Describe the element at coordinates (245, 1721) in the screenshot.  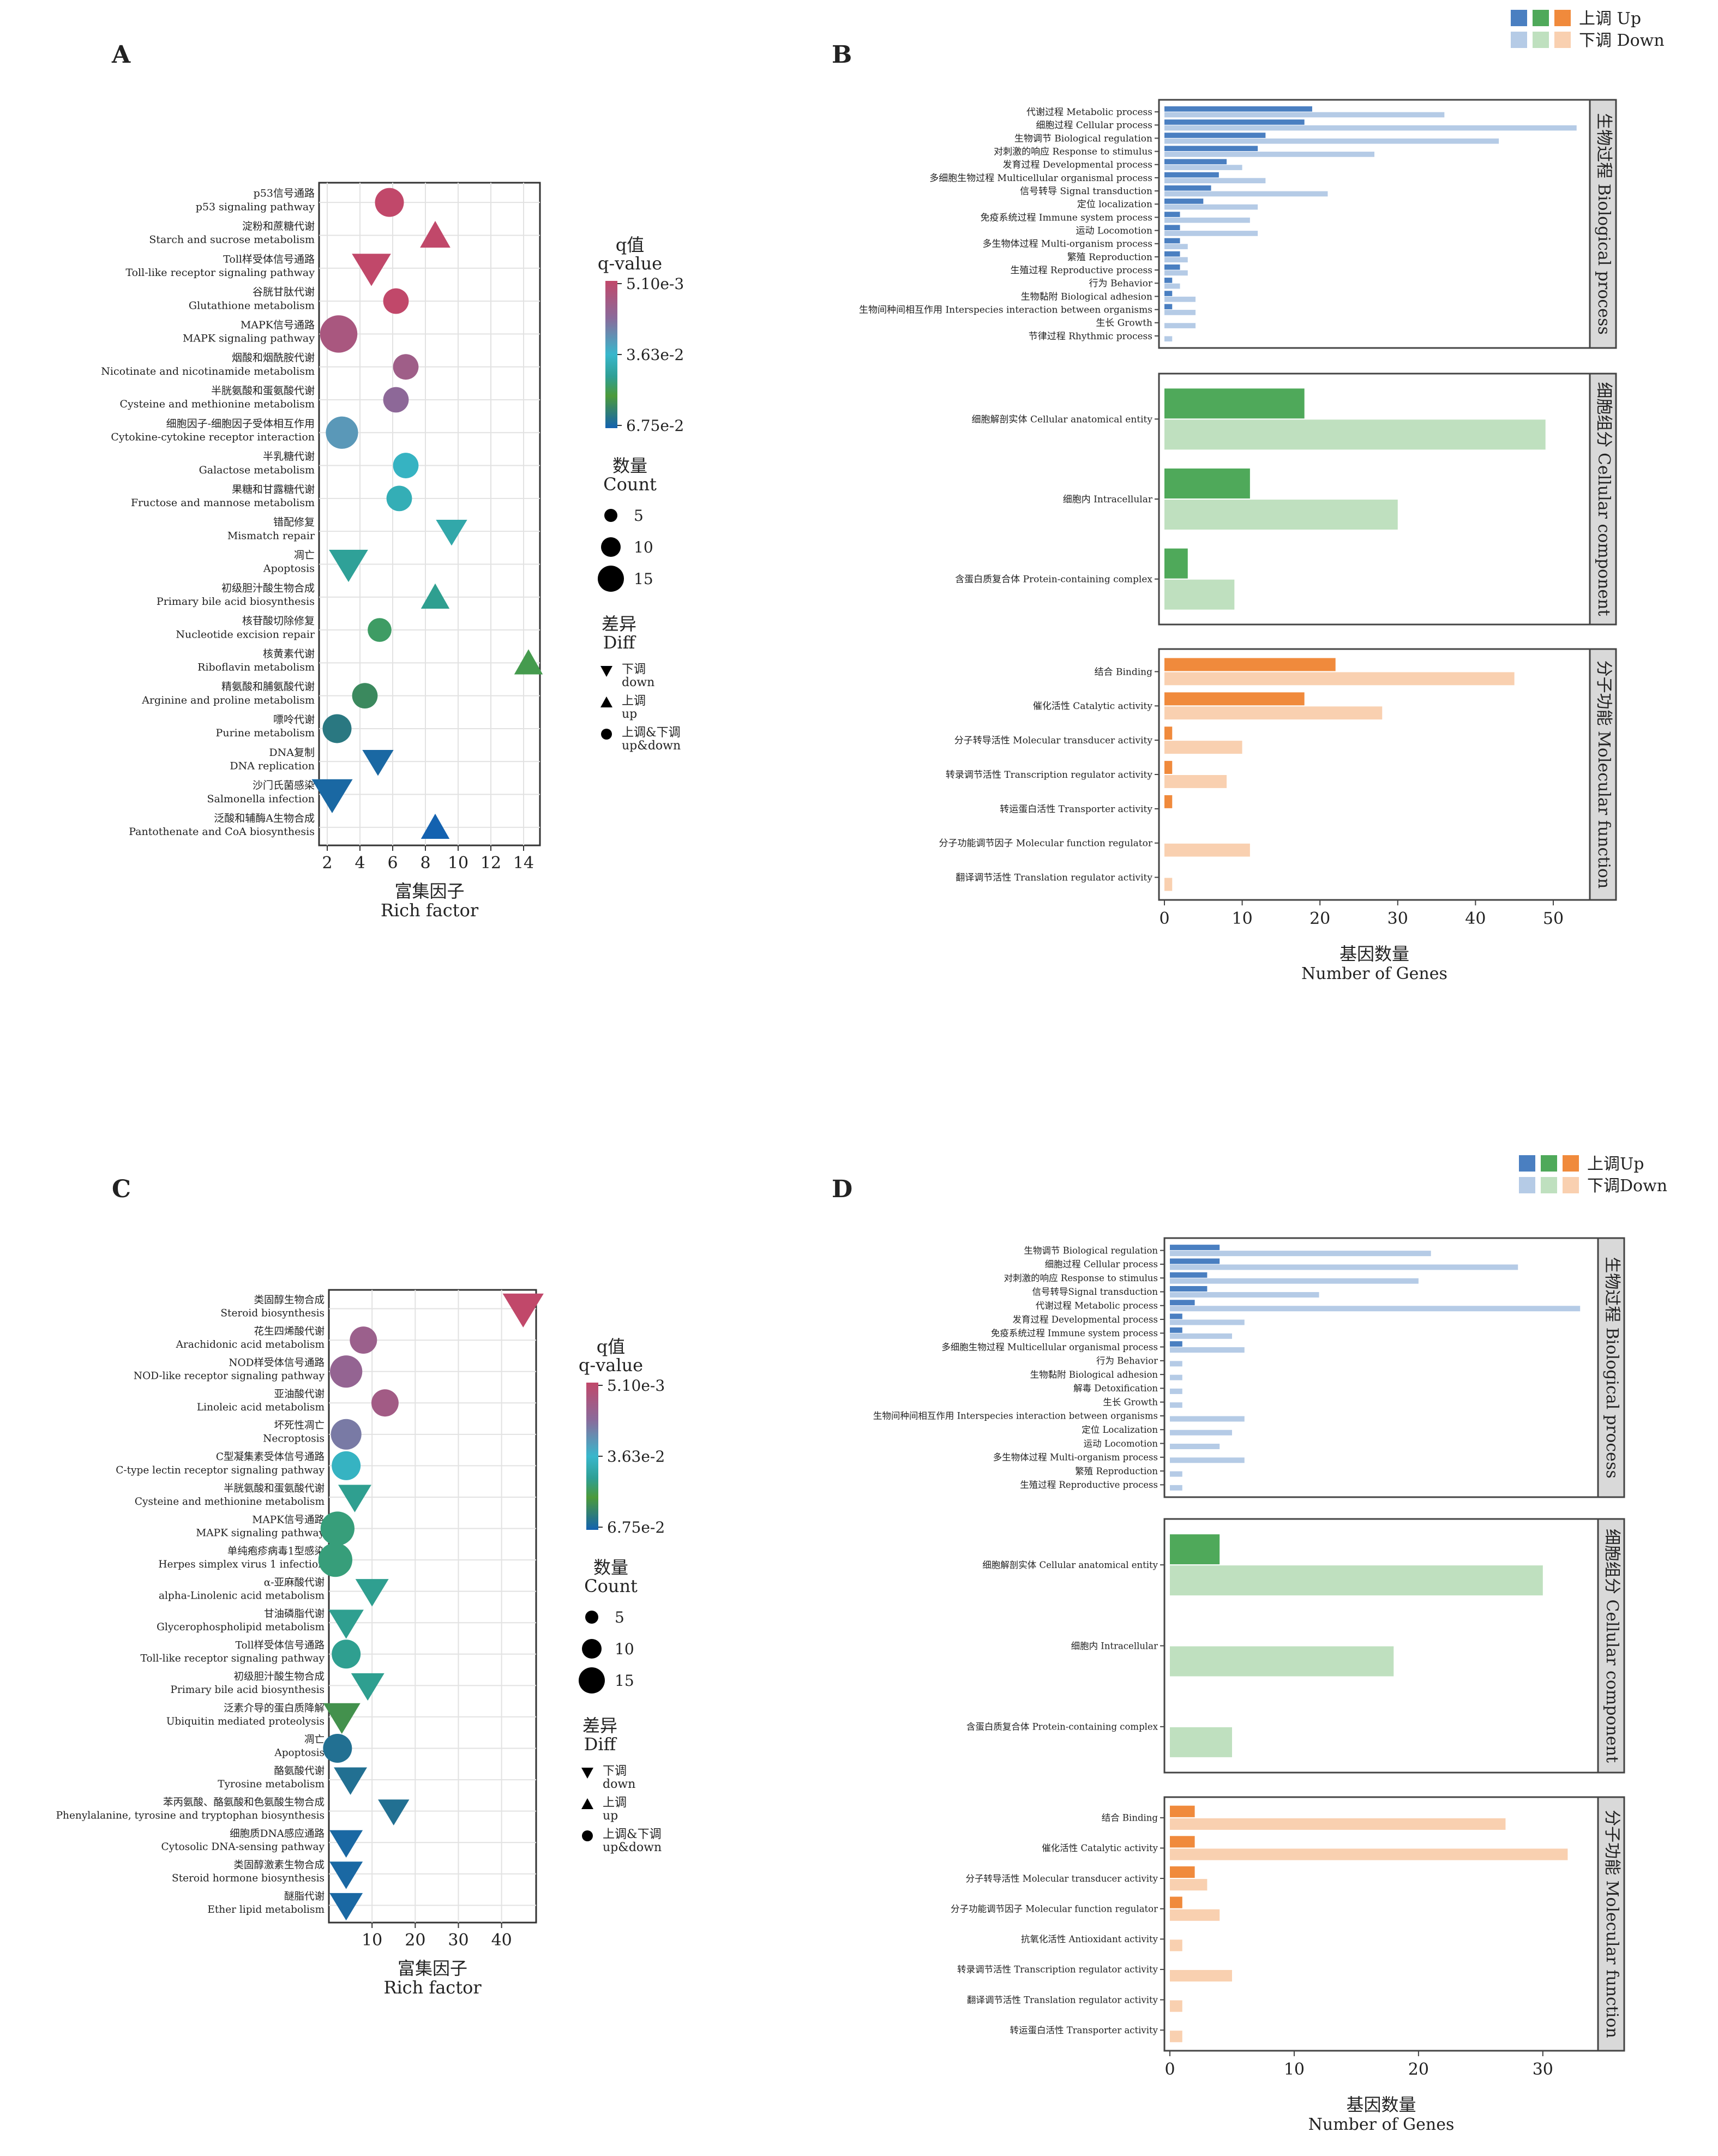
I see `y-label-en: Ubiquitin mediated proteolysis` at that location.